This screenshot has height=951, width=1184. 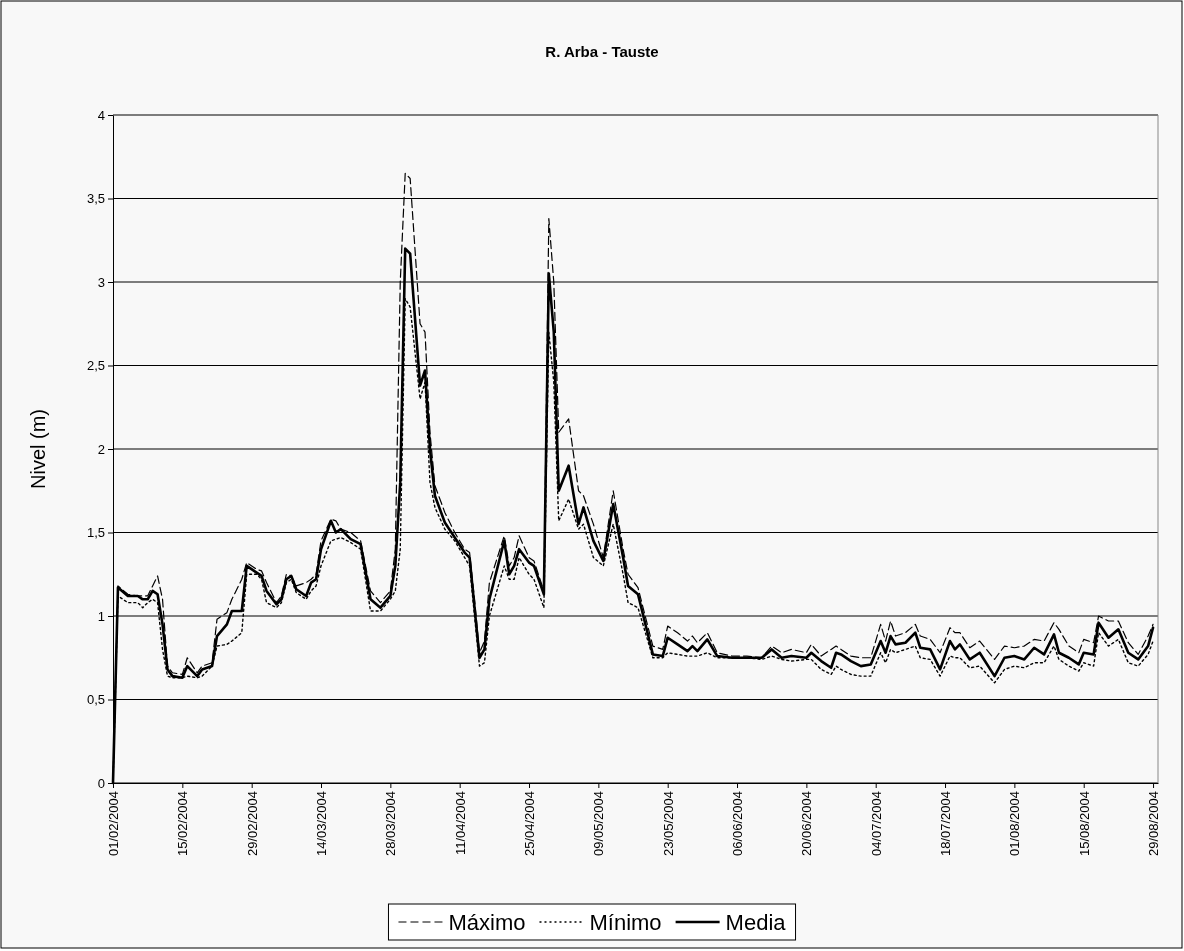 What do you see at coordinates (599, 824) in the screenshot?
I see `x-tick-label: 09/05/2004` at bounding box center [599, 824].